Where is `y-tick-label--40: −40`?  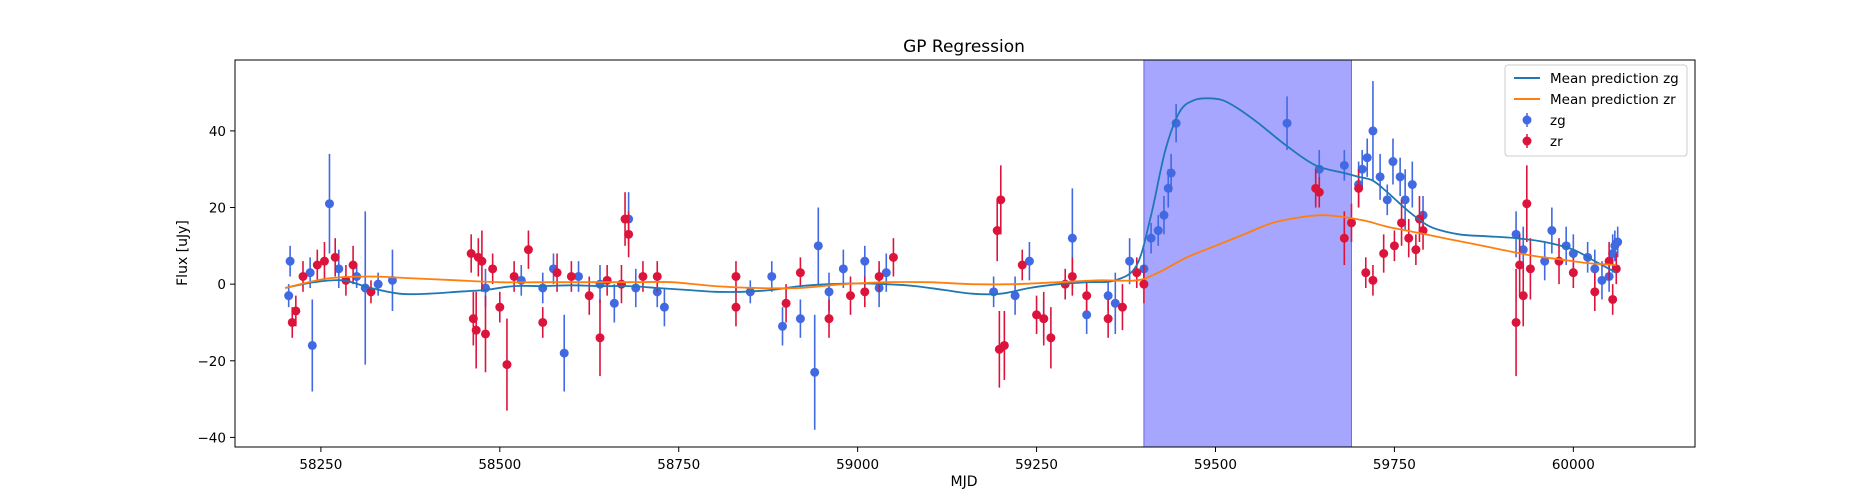 y-tick-label--40: −40 is located at coordinates (212, 438).